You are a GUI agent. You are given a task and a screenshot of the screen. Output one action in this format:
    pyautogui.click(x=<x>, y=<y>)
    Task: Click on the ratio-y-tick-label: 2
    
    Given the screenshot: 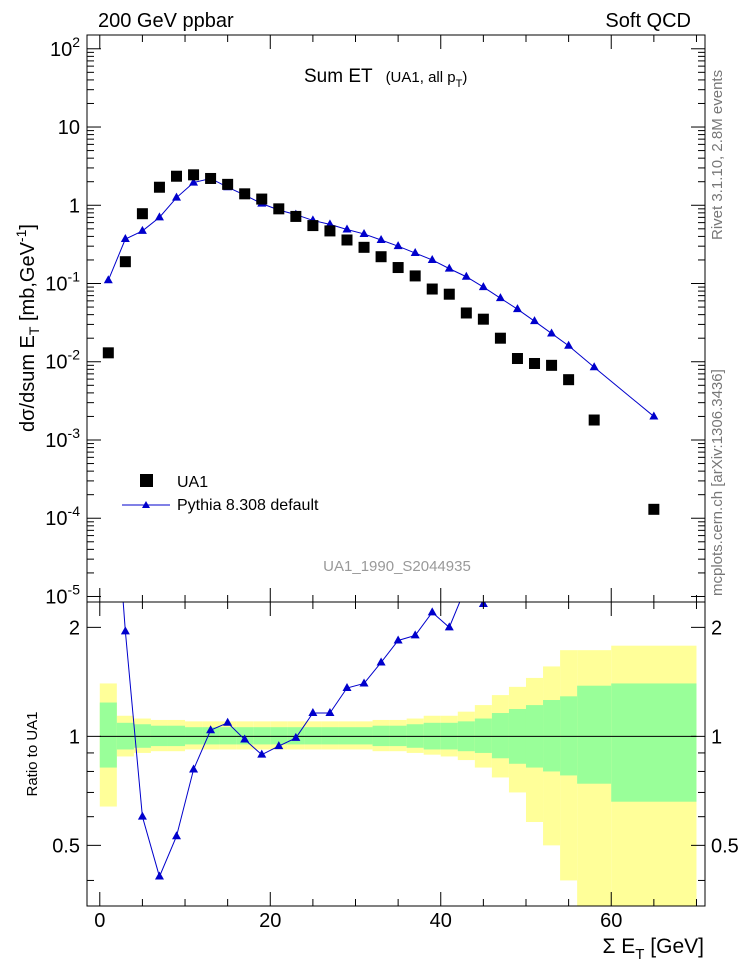 What is the action you would take?
    pyautogui.click(x=74, y=628)
    